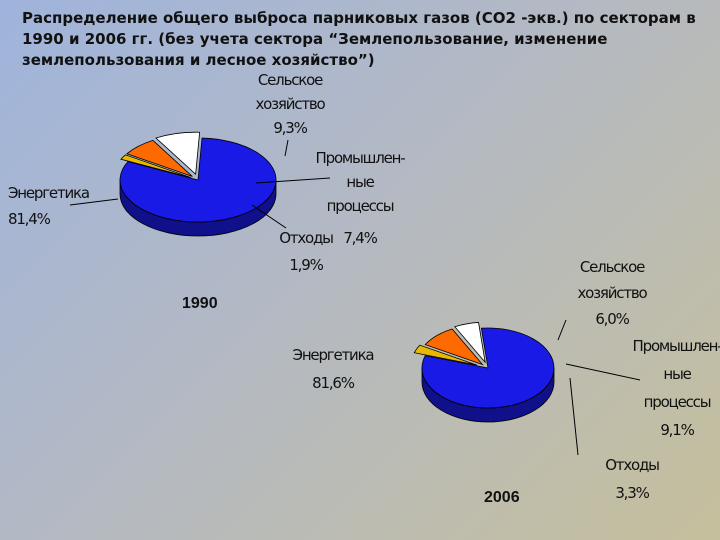 The height and width of the screenshot is (540, 720). Describe the element at coordinates (198, 187) in the screenshot. I see `pie-slice-1990-energy` at that location.